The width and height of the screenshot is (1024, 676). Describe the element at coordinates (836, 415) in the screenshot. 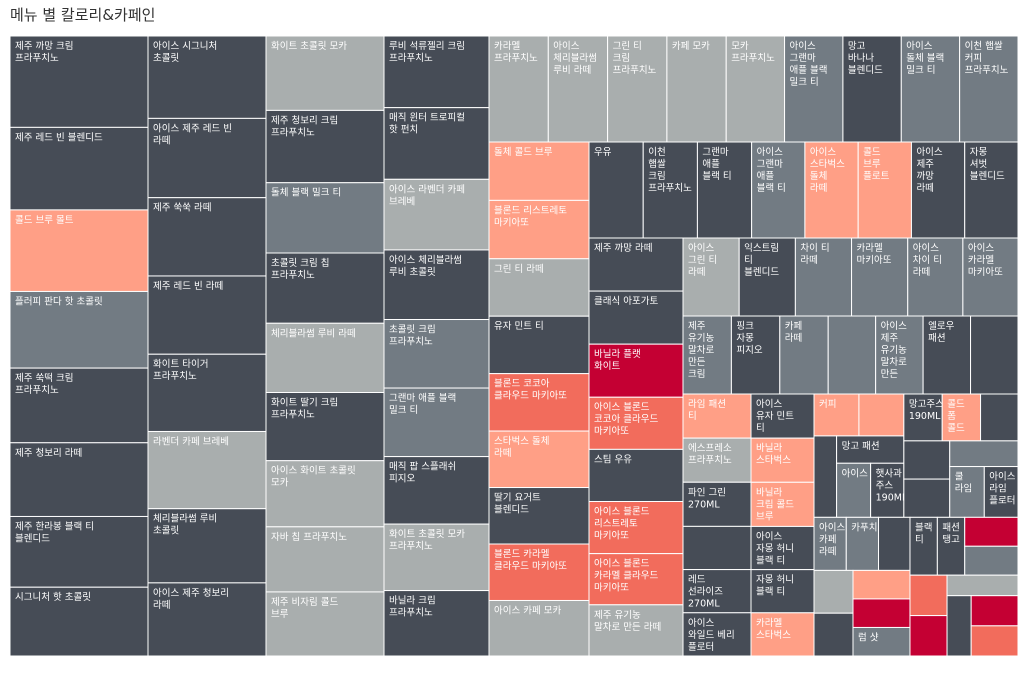

I see `treemap-tile: 커피` at that location.